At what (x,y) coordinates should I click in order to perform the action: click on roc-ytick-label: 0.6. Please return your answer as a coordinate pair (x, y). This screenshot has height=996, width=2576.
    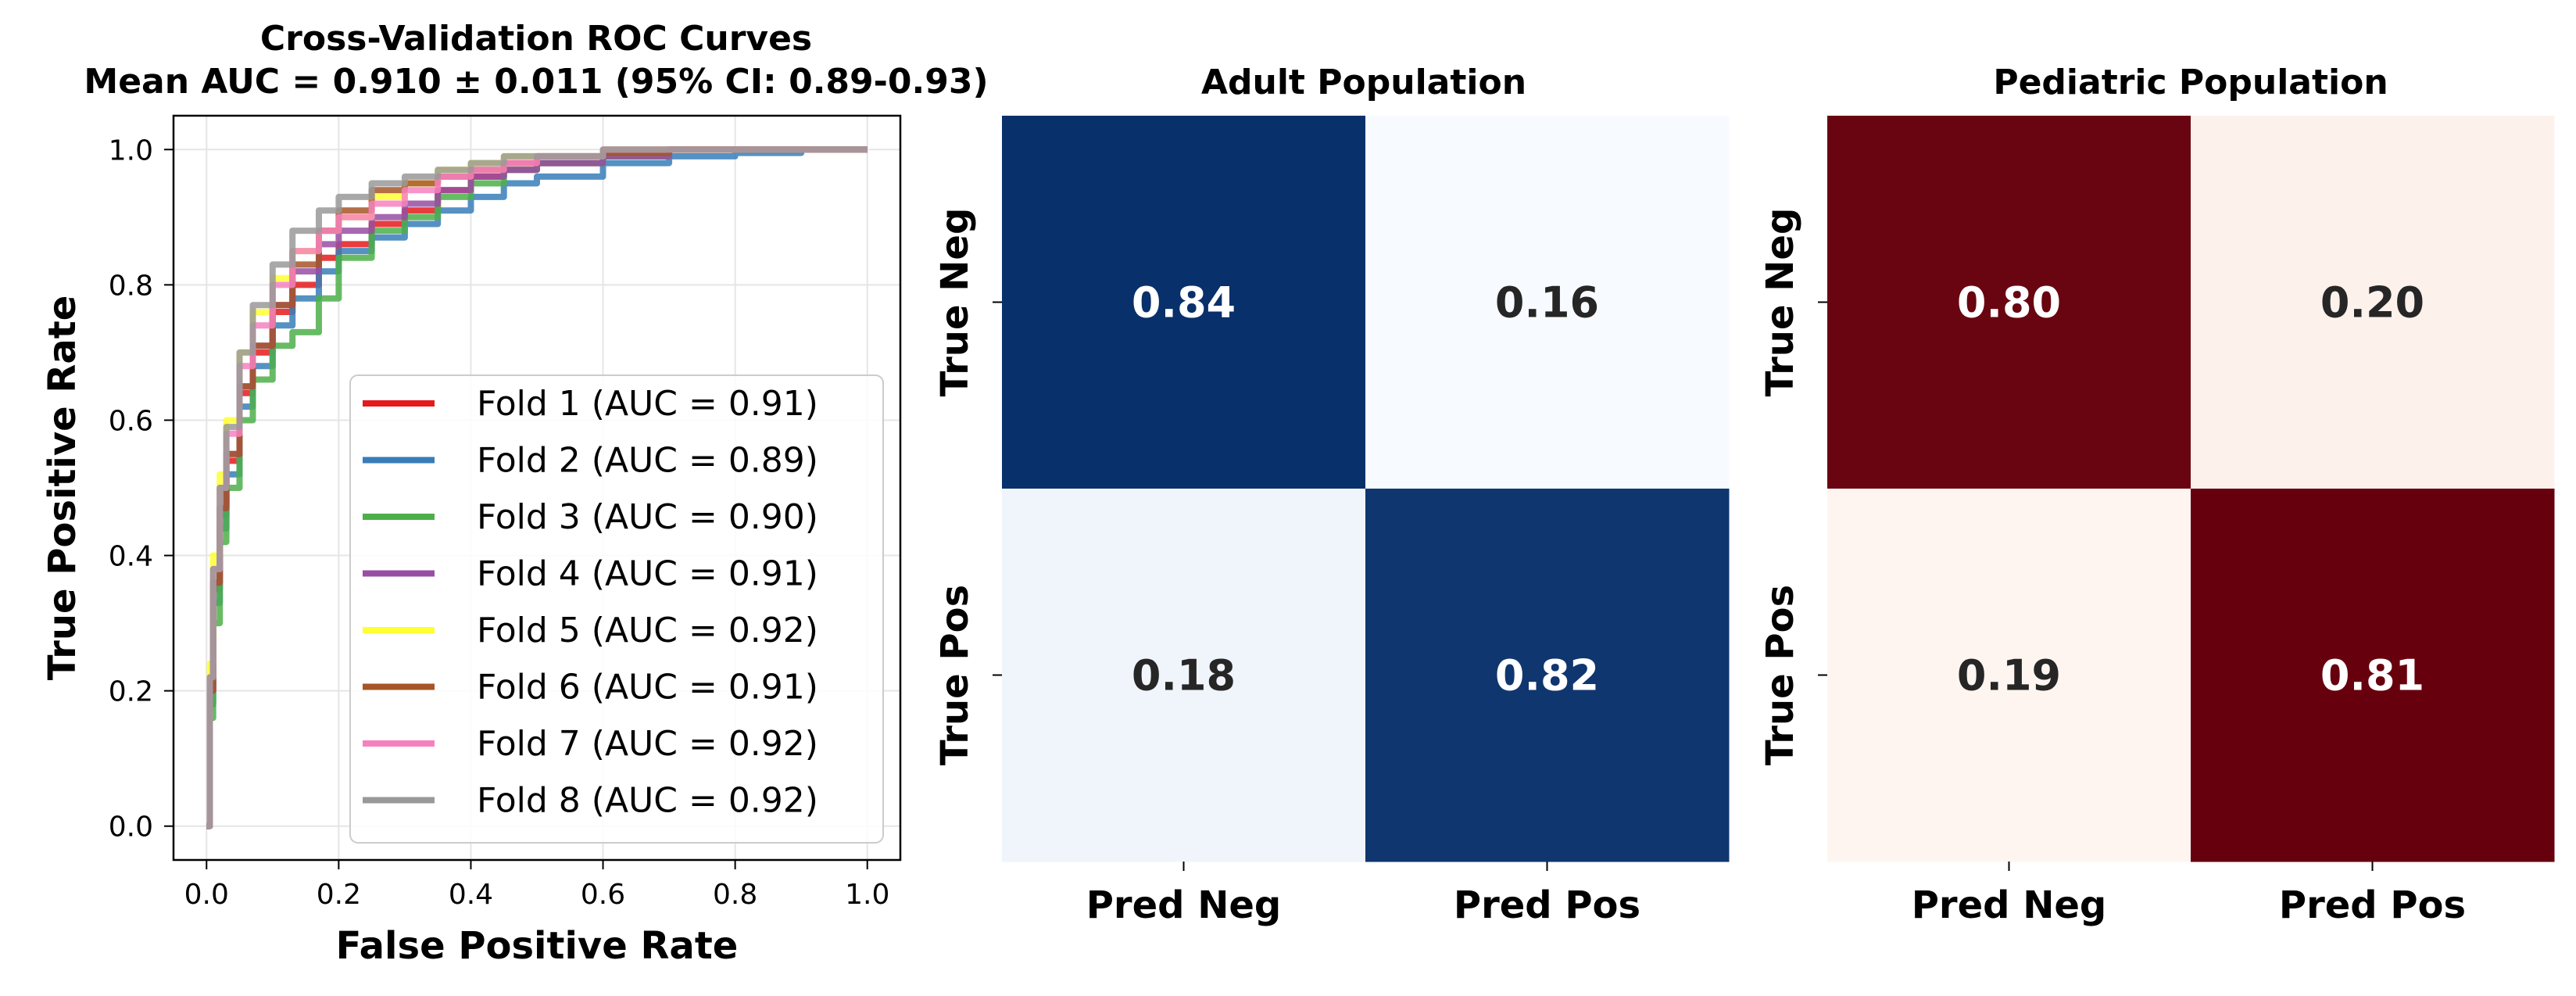
    Looking at the image, I should click on (131, 421).